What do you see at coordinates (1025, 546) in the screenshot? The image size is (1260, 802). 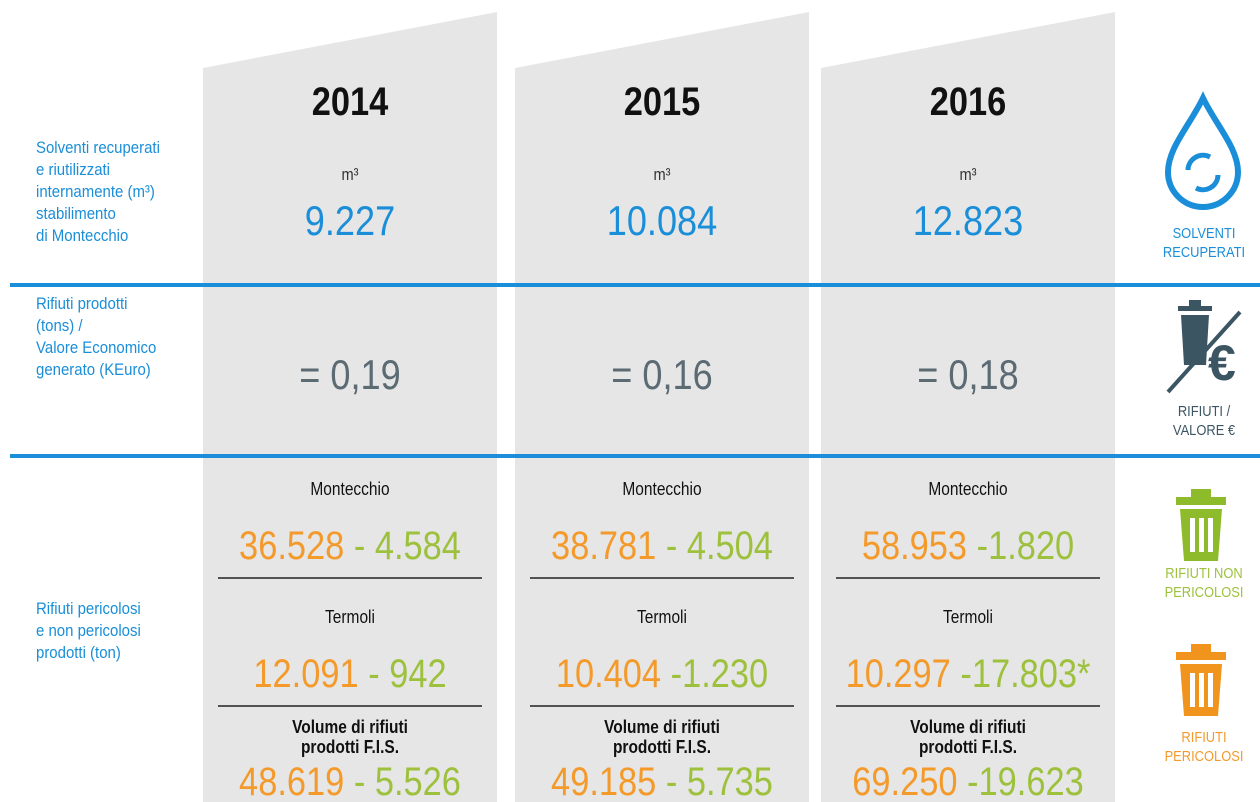 I see `non-hazardous-value: -1.820` at bounding box center [1025, 546].